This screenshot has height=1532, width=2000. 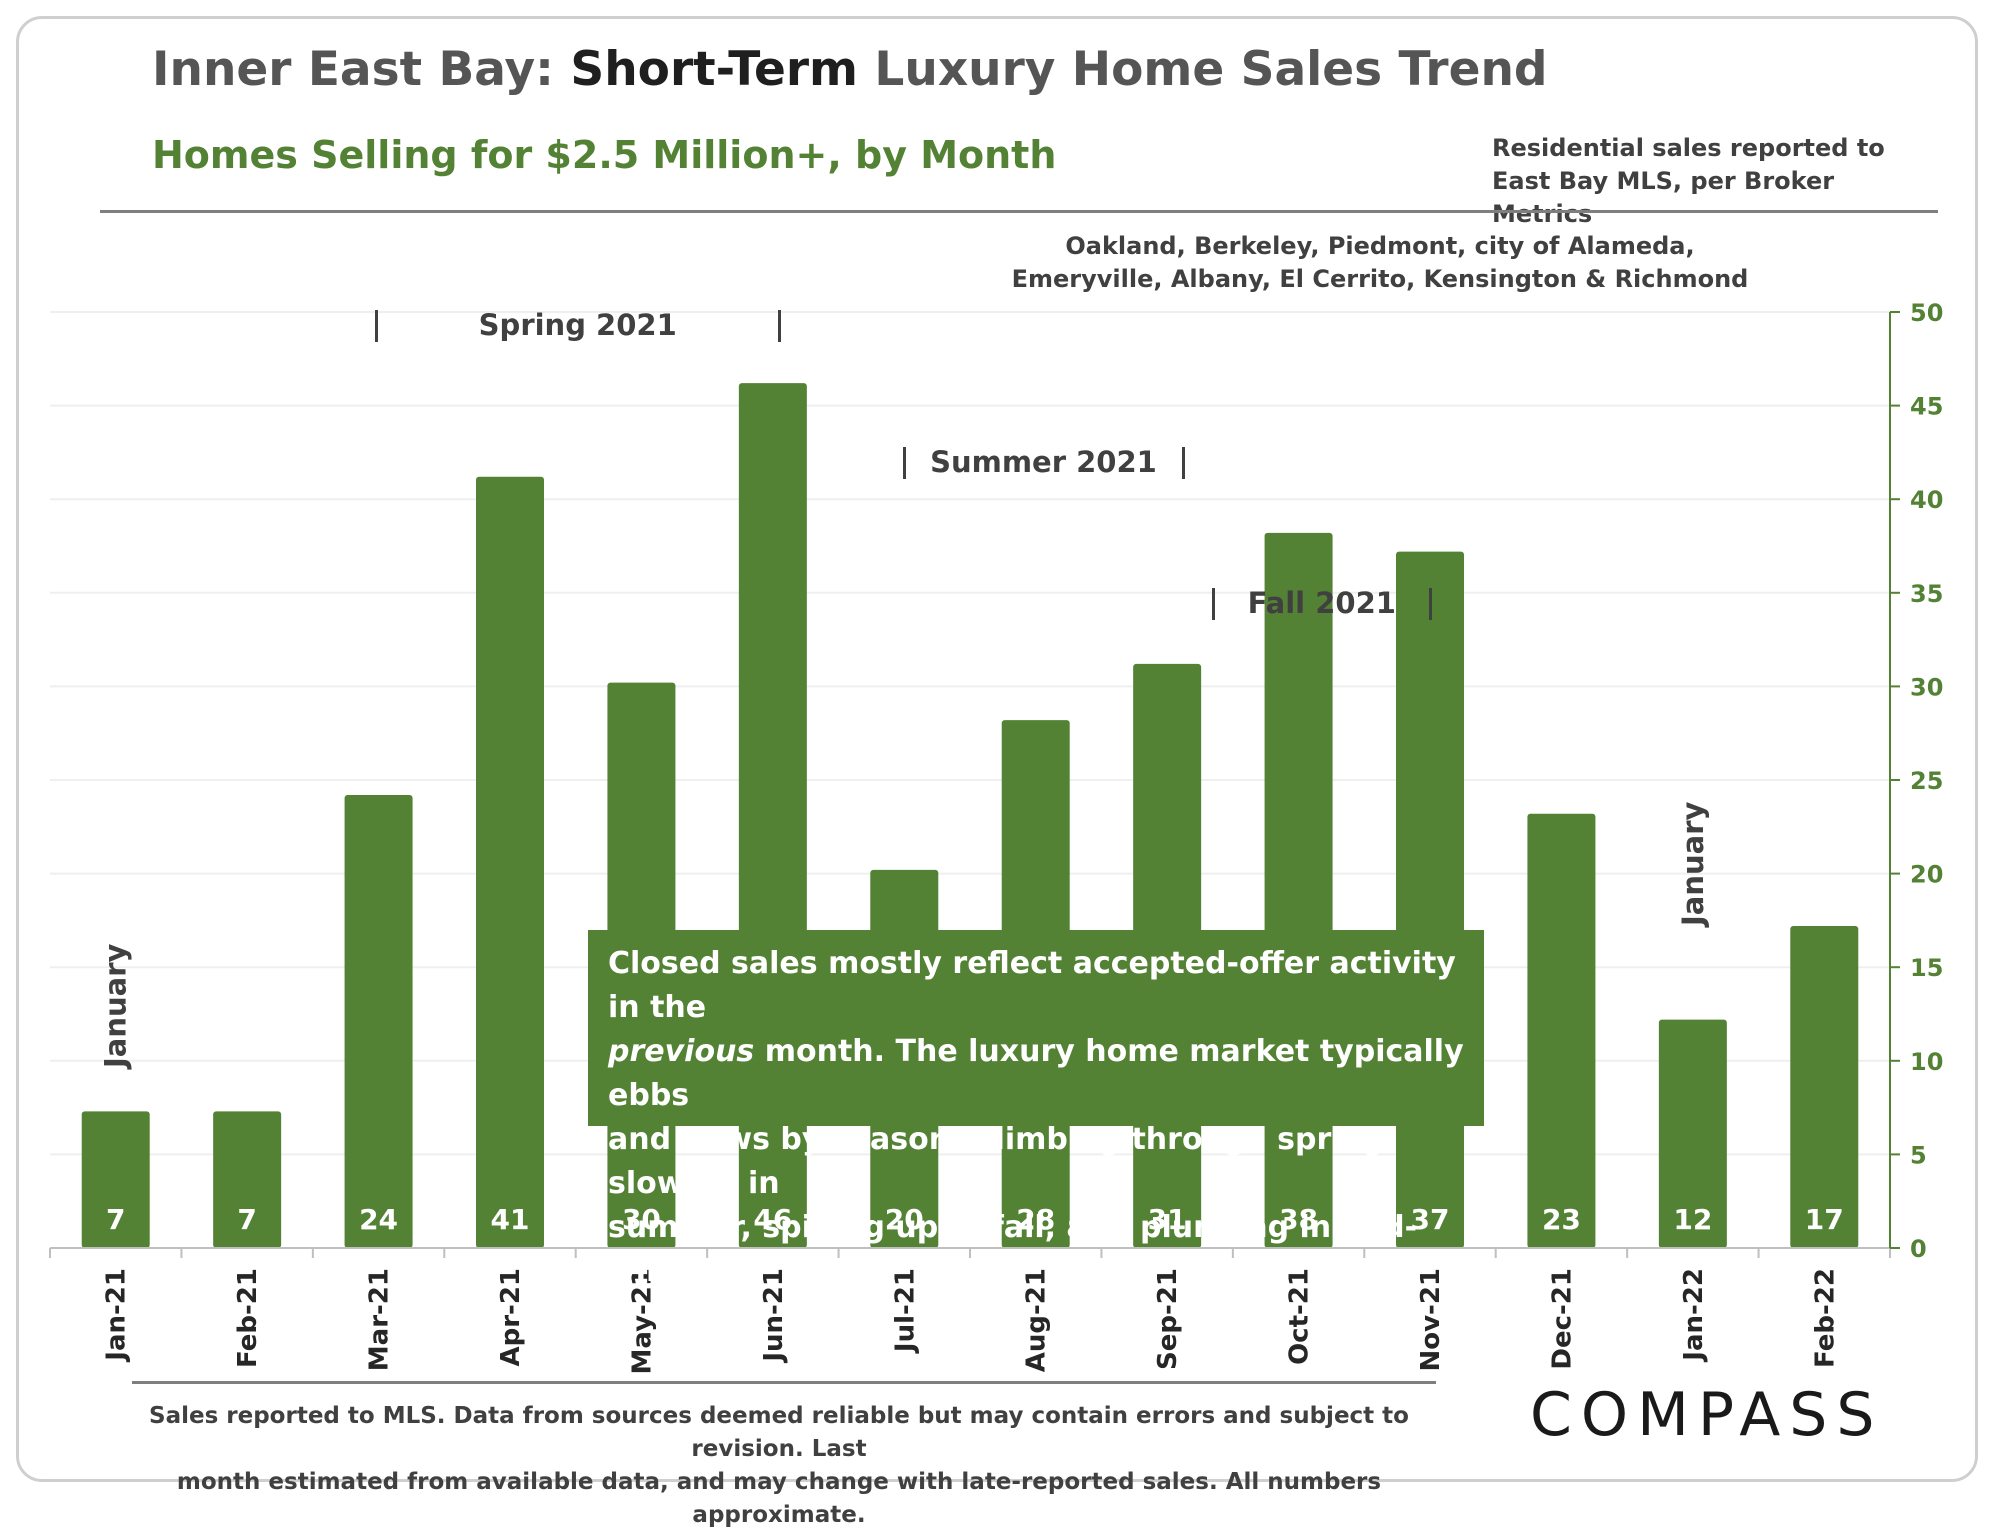 I want to click on bar-value-label: 31, so click(x=1167, y=1219).